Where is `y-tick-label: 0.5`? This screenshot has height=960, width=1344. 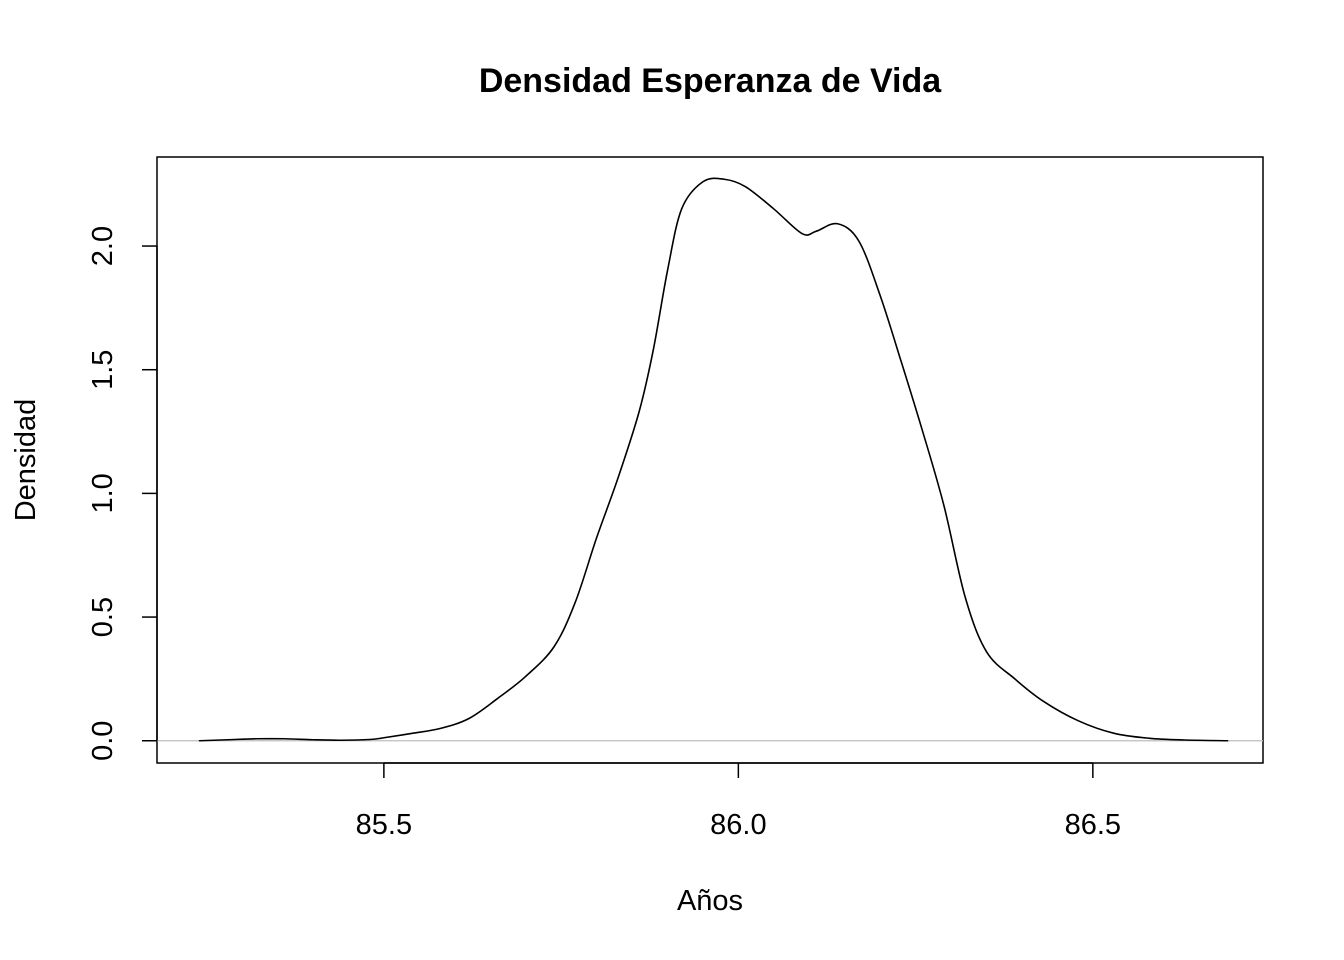 y-tick-label: 0.5 is located at coordinates (103, 617).